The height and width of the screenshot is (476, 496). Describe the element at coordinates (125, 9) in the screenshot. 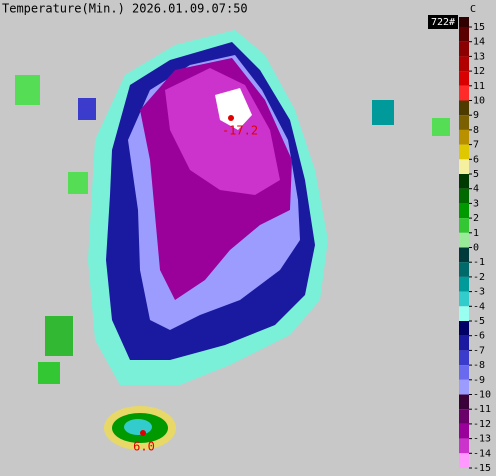

I see `title: Temperature(Min.) 2026.01.09.07:50` at that location.